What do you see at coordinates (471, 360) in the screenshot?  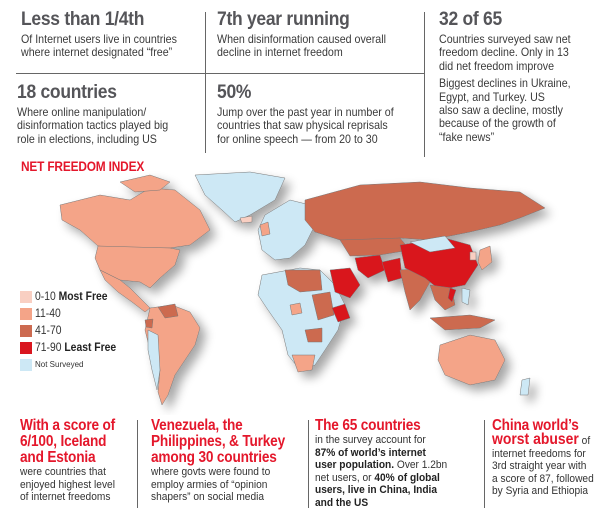 I see `australia` at bounding box center [471, 360].